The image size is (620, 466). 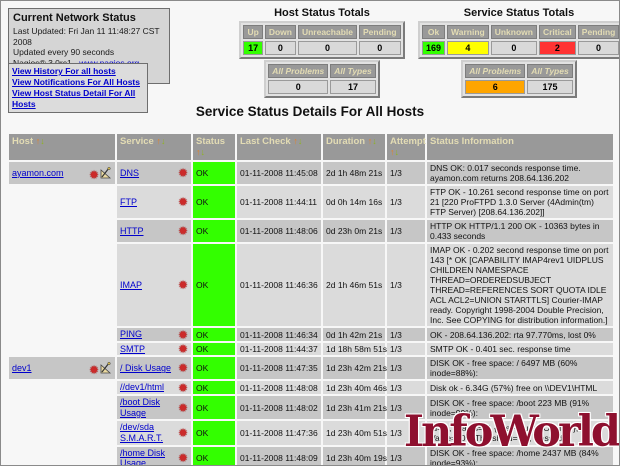 What do you see at coordinates (513, 48) in the screenshot?
I see `total-unknown-value: 0` at bounding box center [513, 48].